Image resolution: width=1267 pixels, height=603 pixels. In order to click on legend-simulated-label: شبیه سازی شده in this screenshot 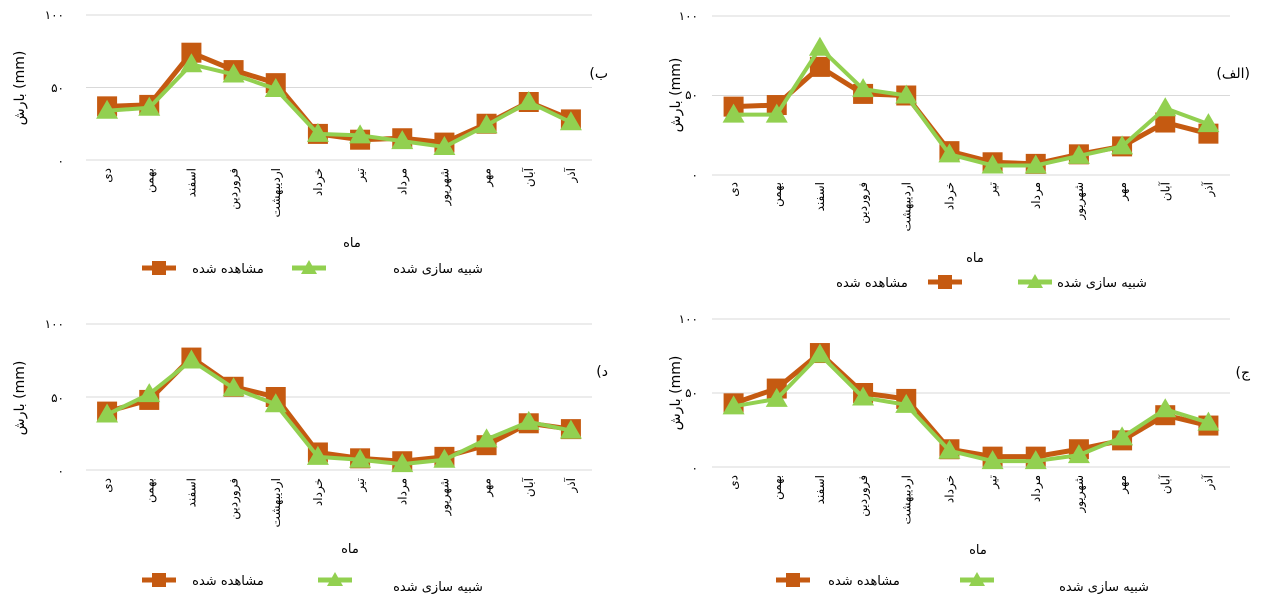, I will do `click(438, 269)`.